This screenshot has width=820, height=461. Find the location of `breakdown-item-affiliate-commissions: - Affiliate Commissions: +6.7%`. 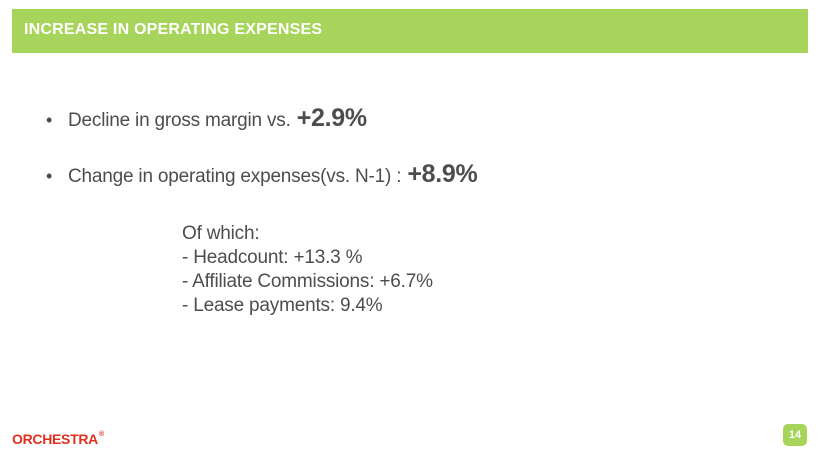

breakdown-item-affiliate-commissions: - Affiliate Commissions: +6.7% is located at coordinates (307, 281).